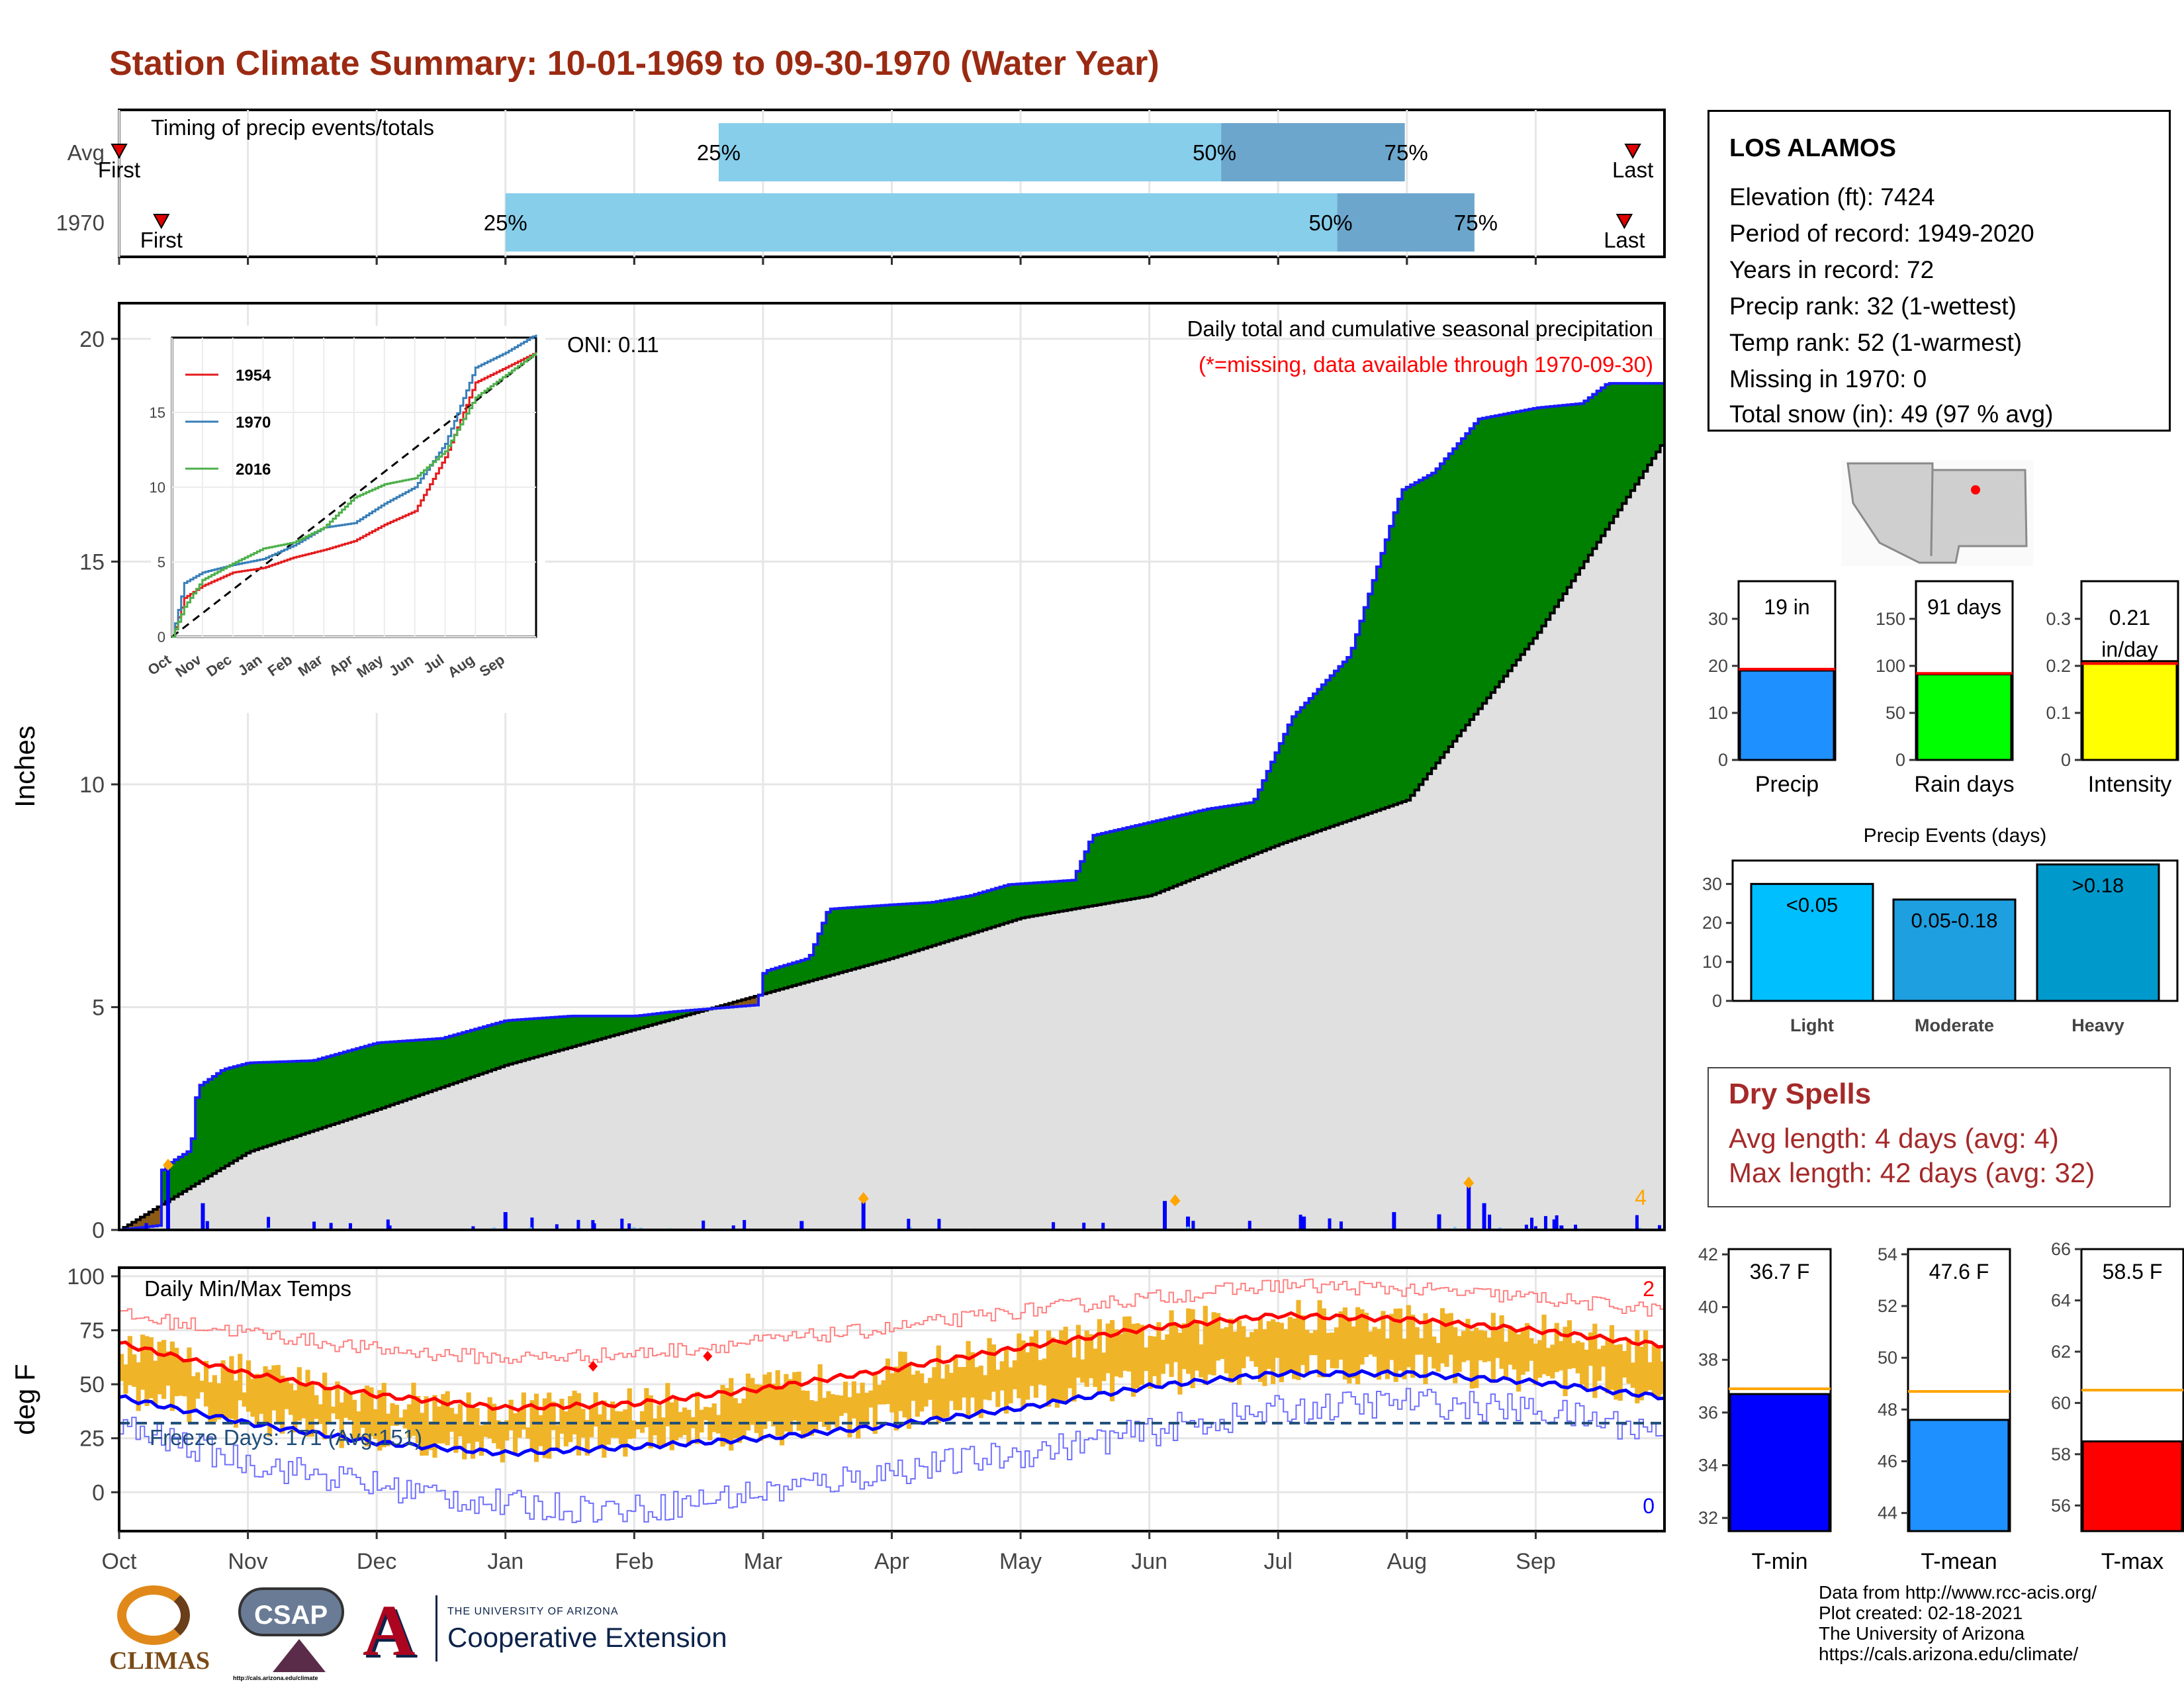  What do you see at coordinates (2132, 1561) in the screenshot?
I see `temp-summary-label: T-max` at bounding box center [2132, 1561].